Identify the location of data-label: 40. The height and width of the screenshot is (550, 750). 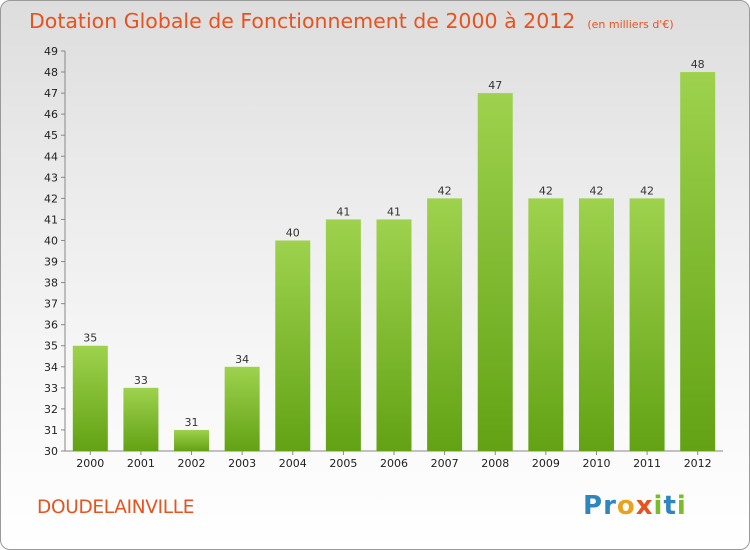
(293, 232).